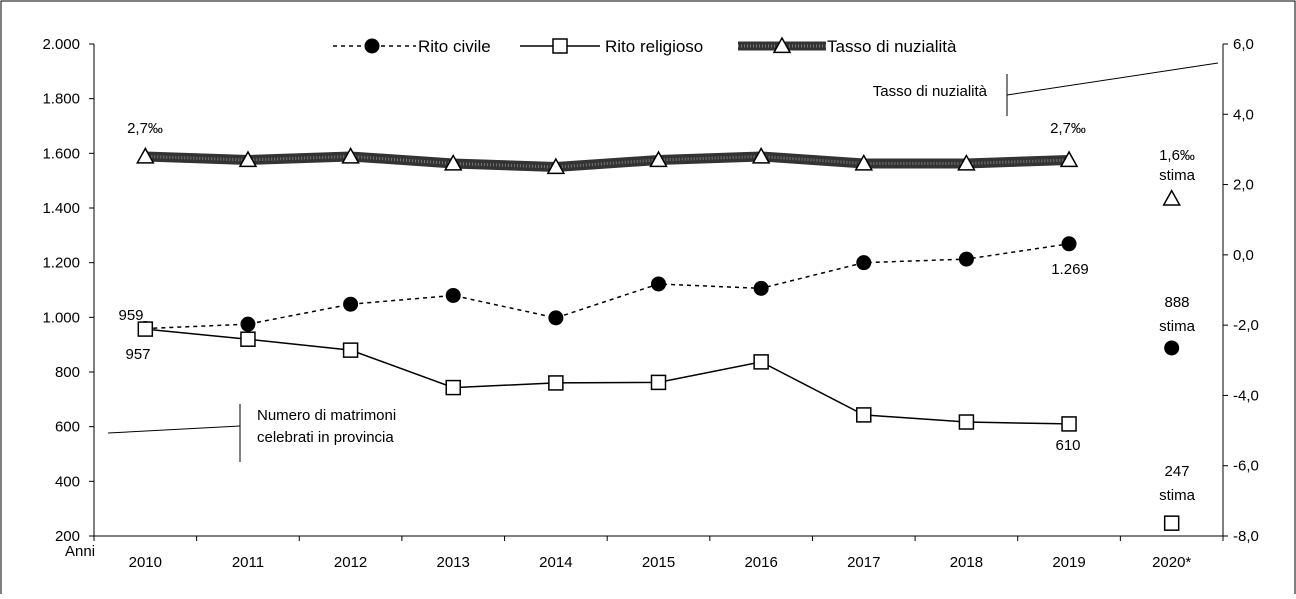  Describe the element at coordinates (174, 429) in the screenshot. I see `annotation-matrimoni-leader` at that location.